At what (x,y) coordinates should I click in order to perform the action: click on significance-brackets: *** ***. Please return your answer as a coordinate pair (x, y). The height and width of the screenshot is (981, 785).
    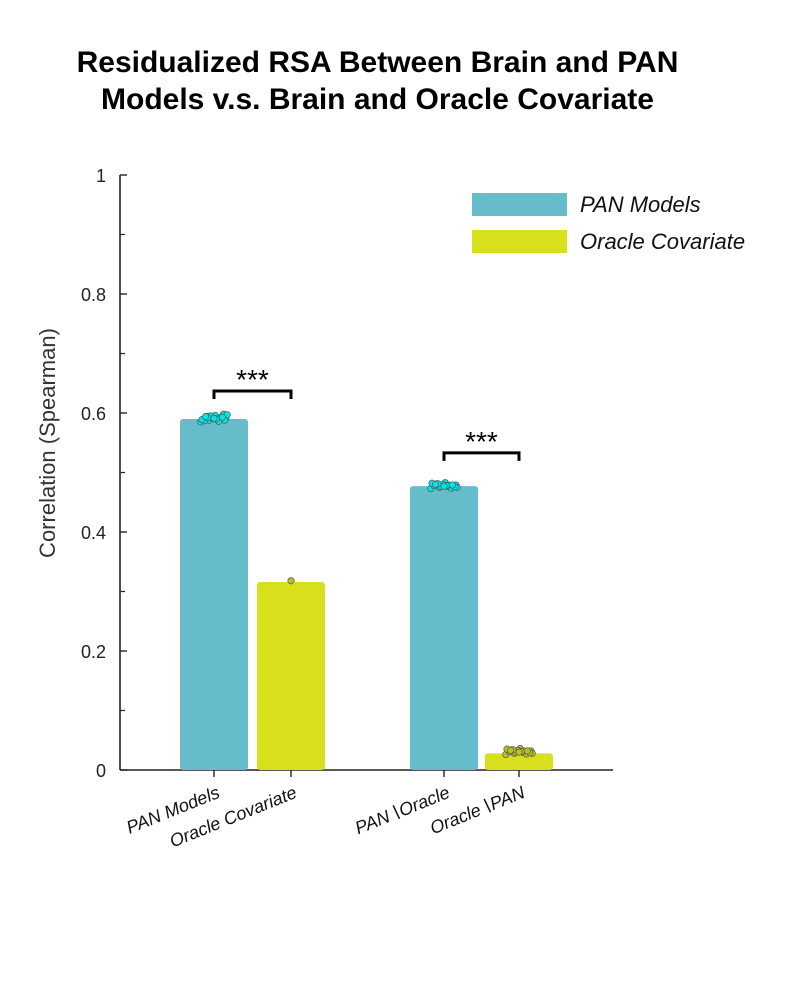
    Looking at the image, I should click on (366, 412).